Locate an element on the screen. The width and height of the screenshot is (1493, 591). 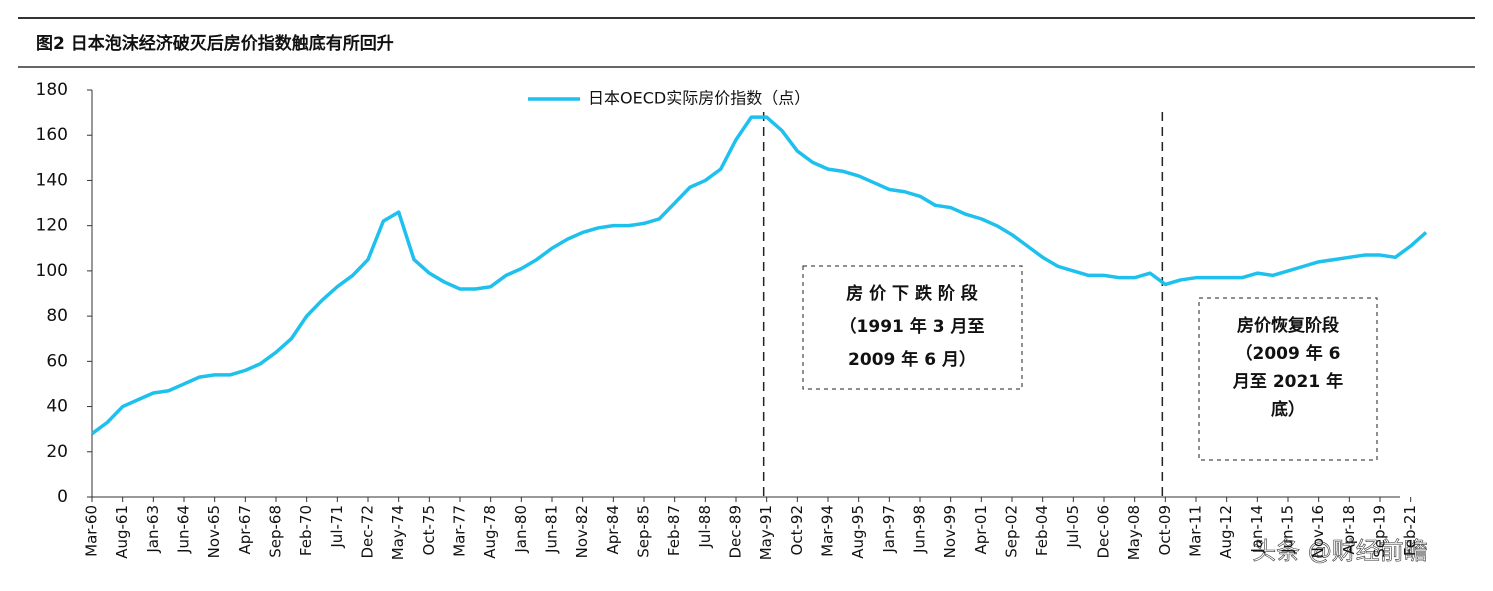
x-tick-label: May-08 is located at coordinates (1134, 532).